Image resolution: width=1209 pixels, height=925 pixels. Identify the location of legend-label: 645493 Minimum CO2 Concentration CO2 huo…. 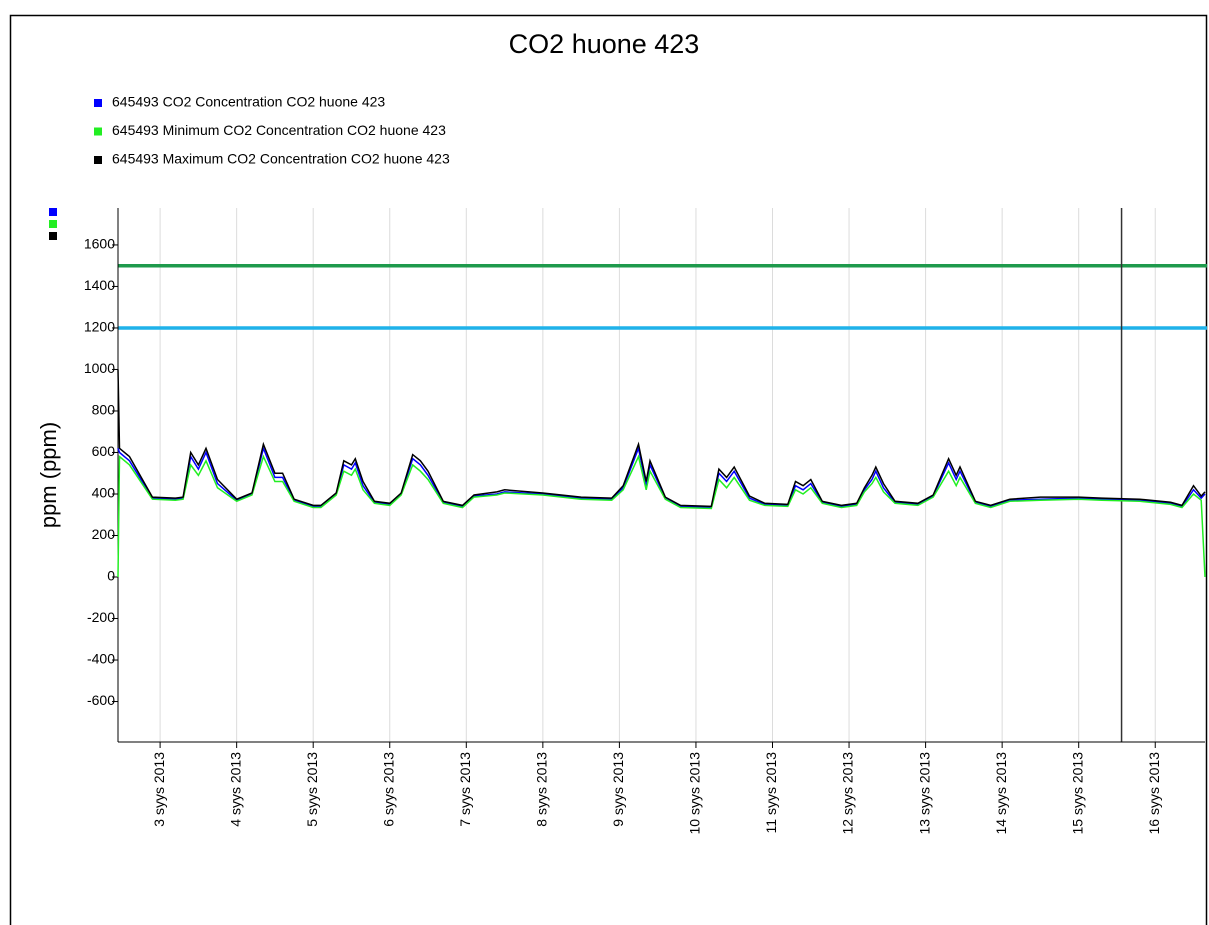
(279, 130).